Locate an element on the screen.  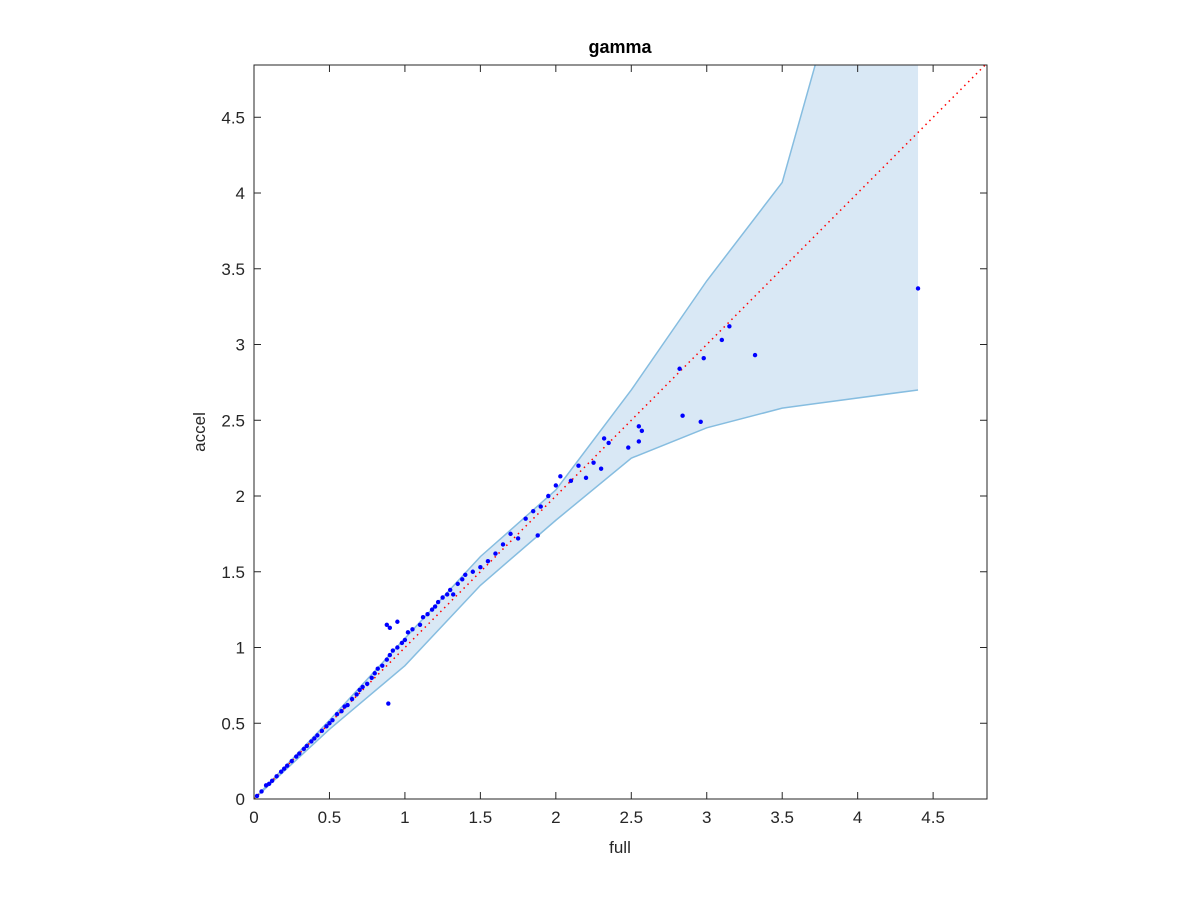
x-tick-label: 4 is located at coordinates (857, 817).